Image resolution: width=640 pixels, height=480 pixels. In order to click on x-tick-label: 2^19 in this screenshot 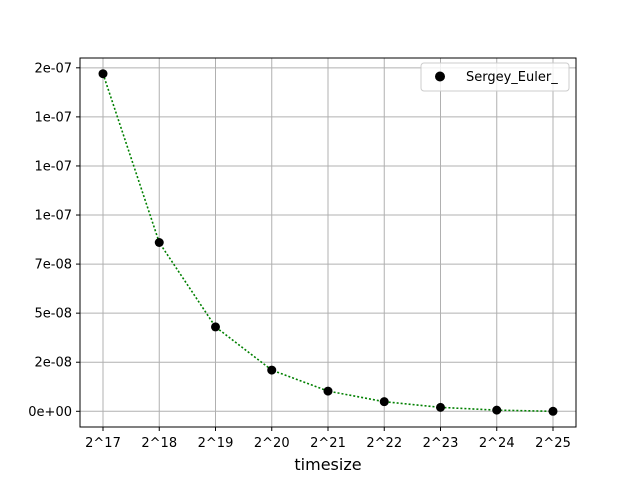, I will do `click(216, 443)`.